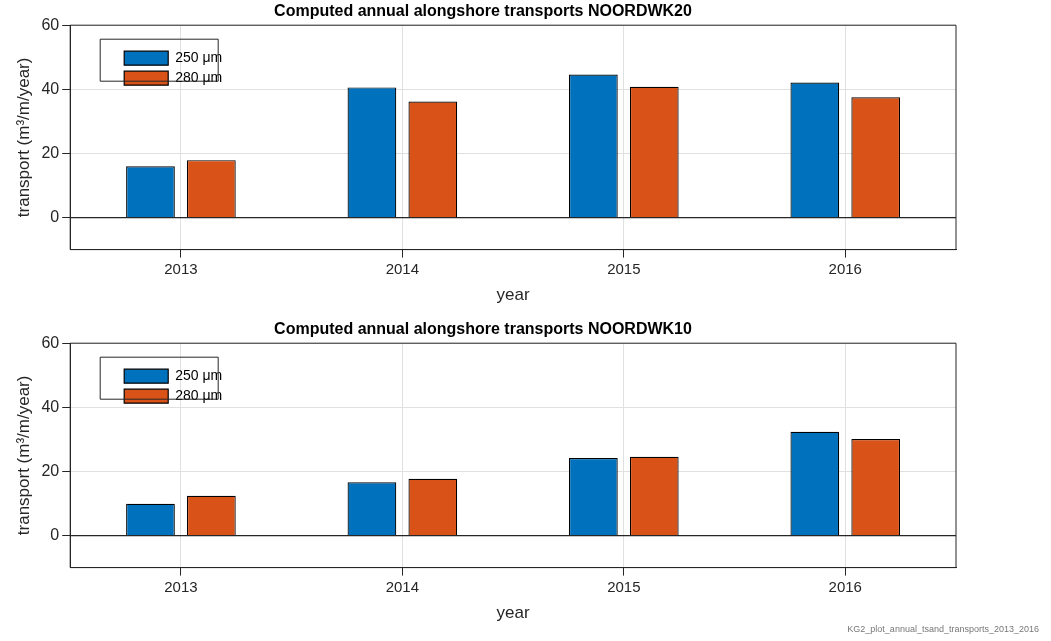 Image resolution: width=1051 pixels, height=641 pixels. Describe the element at coordinates (943, 629) in the screenshot. I see `text: KG2_plot_annual_tsand_transports_2013_2016` at that location.